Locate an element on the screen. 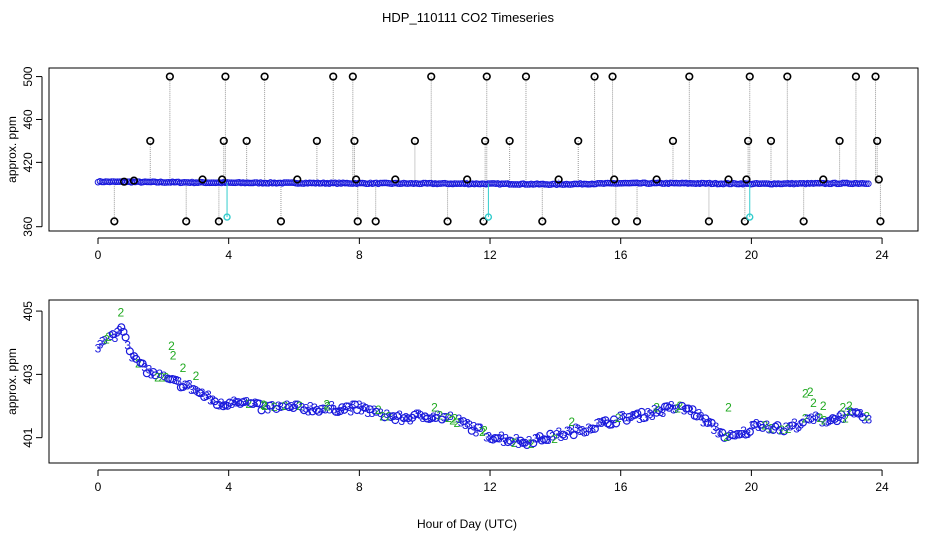  bottom-y-tick-label: 405 is located at coordinates (28, 311).